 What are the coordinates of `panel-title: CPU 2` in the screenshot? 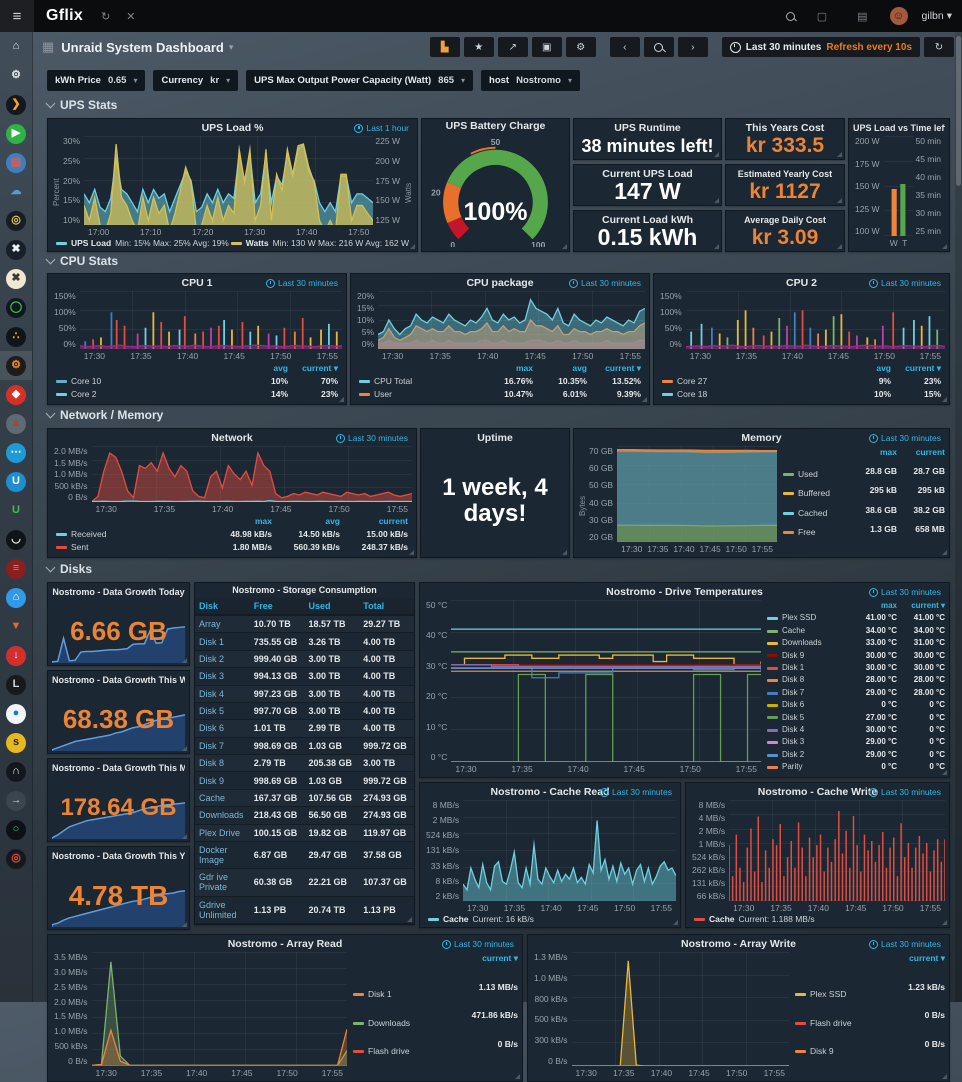 It's located at (801, 283).